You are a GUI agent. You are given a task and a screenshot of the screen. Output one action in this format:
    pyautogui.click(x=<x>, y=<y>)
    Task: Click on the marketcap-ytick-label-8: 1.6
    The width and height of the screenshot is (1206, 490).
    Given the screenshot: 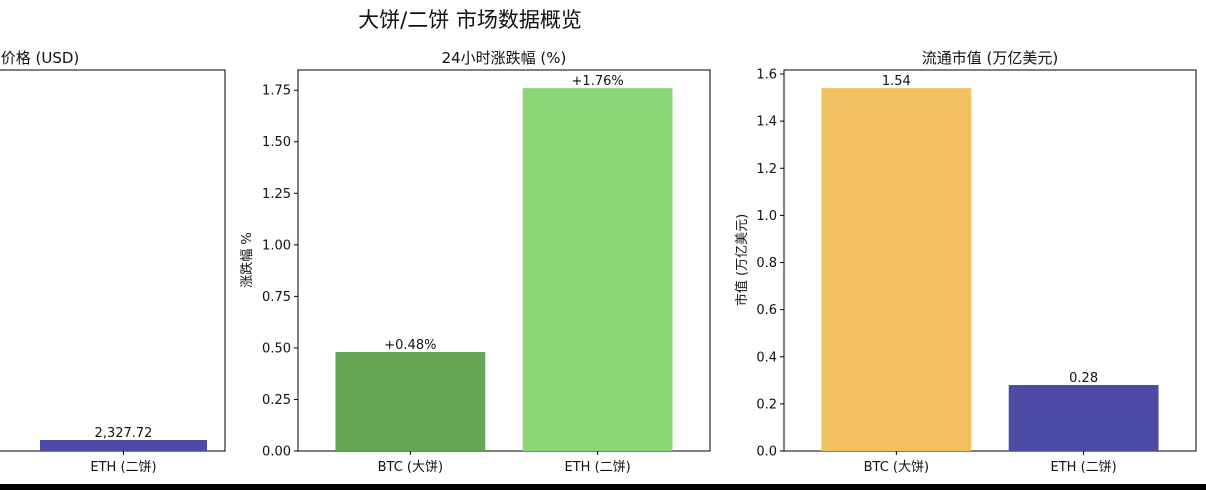 What is the action you would take?
    pyautogui.click(x=766, y=75)
    